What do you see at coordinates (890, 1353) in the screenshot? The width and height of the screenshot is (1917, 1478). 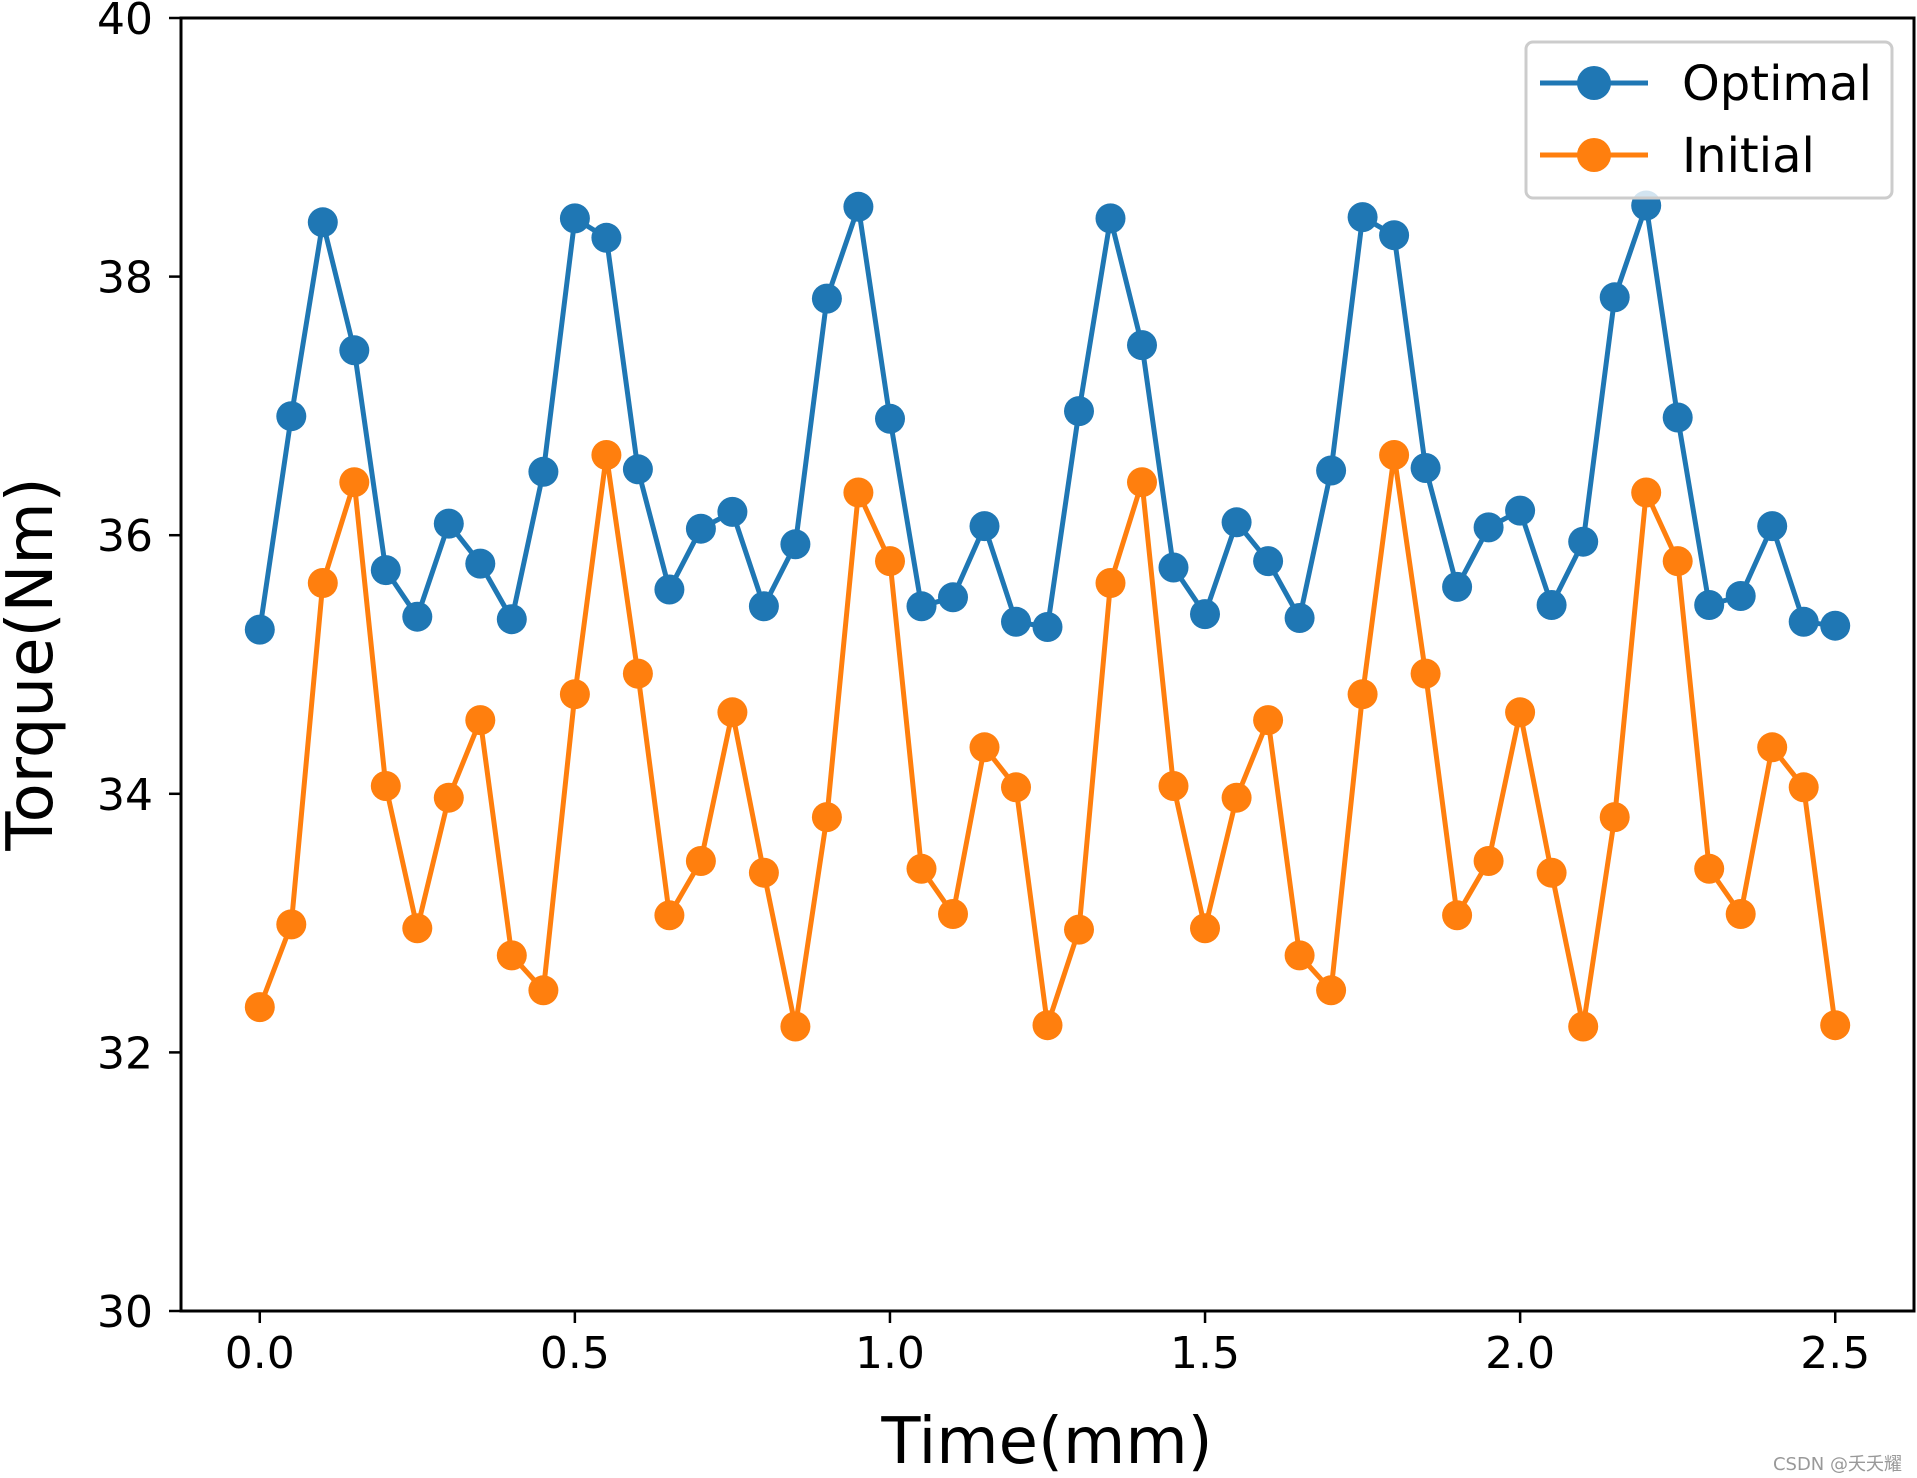 I see `x-tick-label: 1.0` at bounding box center [890, 1353].